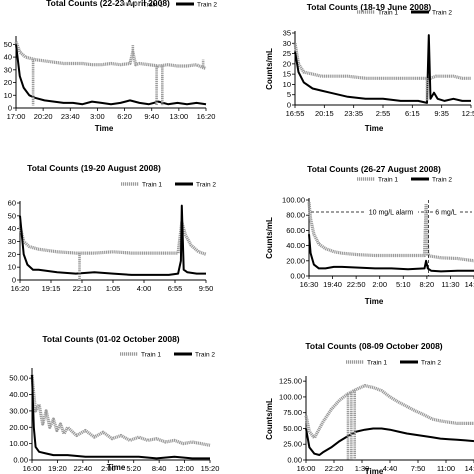 The image size is (474, 474). What do you see at coordinates (292, 412) in the screenshot?
I see `y-tick-label: 75.00` at bounding box center [292, 412].